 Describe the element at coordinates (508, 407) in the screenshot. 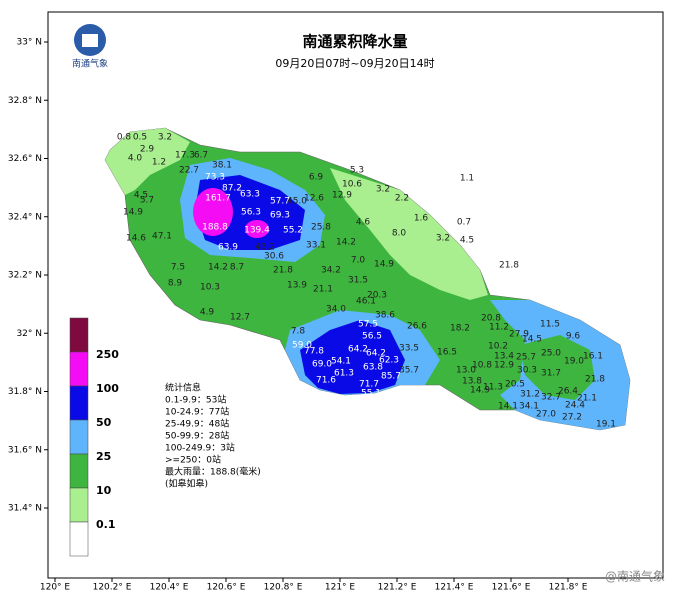

I see `station-value: 14.1` at that location.